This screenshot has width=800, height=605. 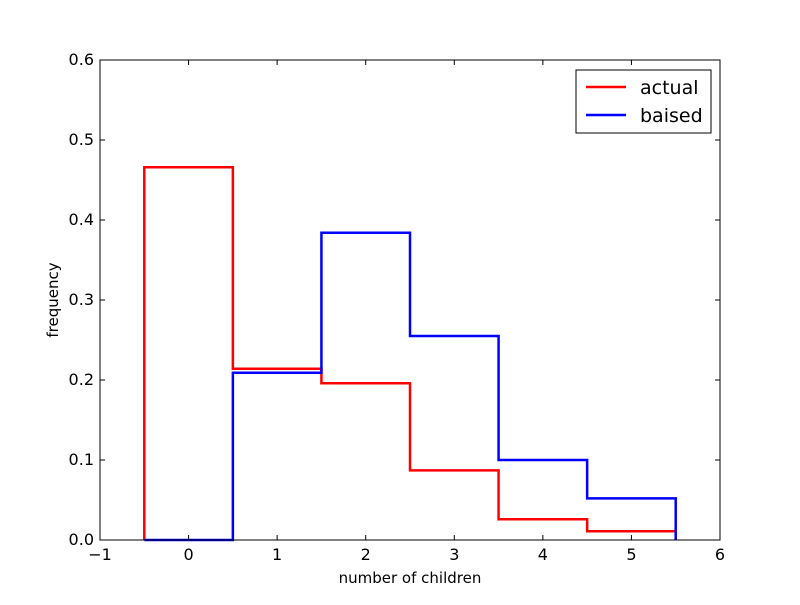 I want to click on y-tick-label: 0.6, so click(x=81, y=59).